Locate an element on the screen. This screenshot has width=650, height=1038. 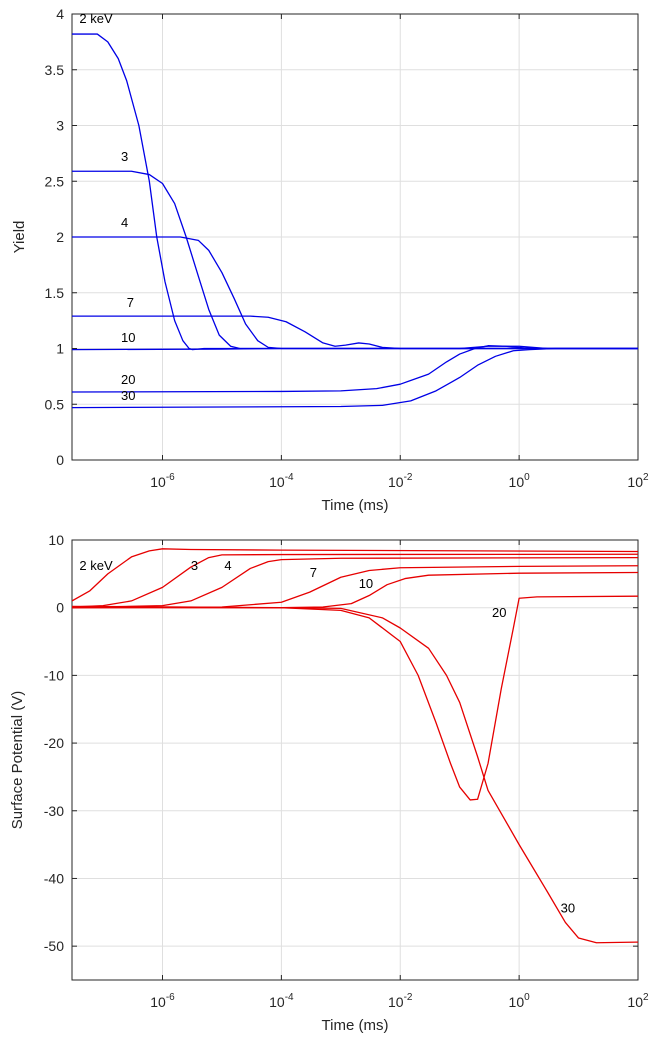
y-tick-label: 3 is located at coordinates (60, 126).